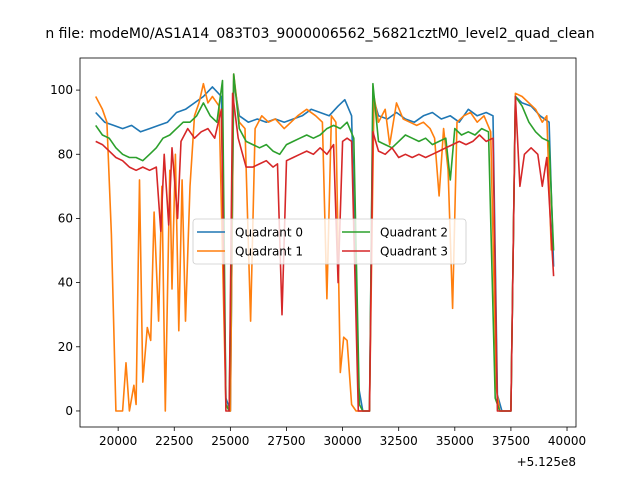 The image size is (640, 480). I want to click on y-axis: 0 20 40 60 80 100, so click(65, 250).